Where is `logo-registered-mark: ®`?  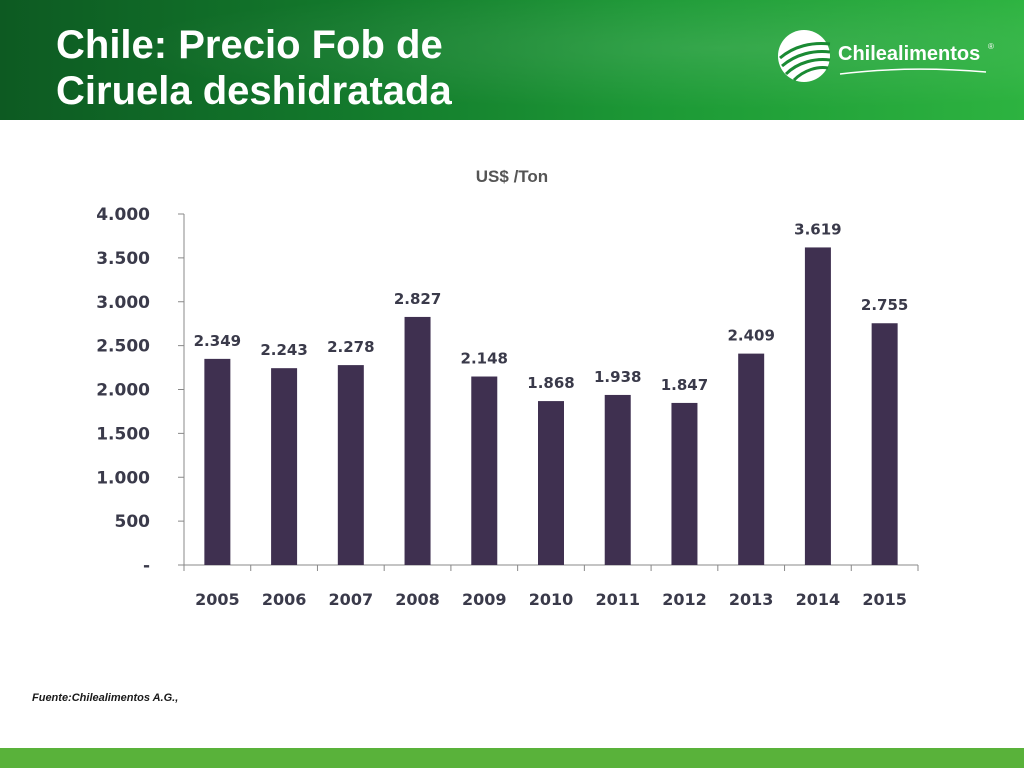 logo-registered-mark: ® is located at coordinates (991, 46).